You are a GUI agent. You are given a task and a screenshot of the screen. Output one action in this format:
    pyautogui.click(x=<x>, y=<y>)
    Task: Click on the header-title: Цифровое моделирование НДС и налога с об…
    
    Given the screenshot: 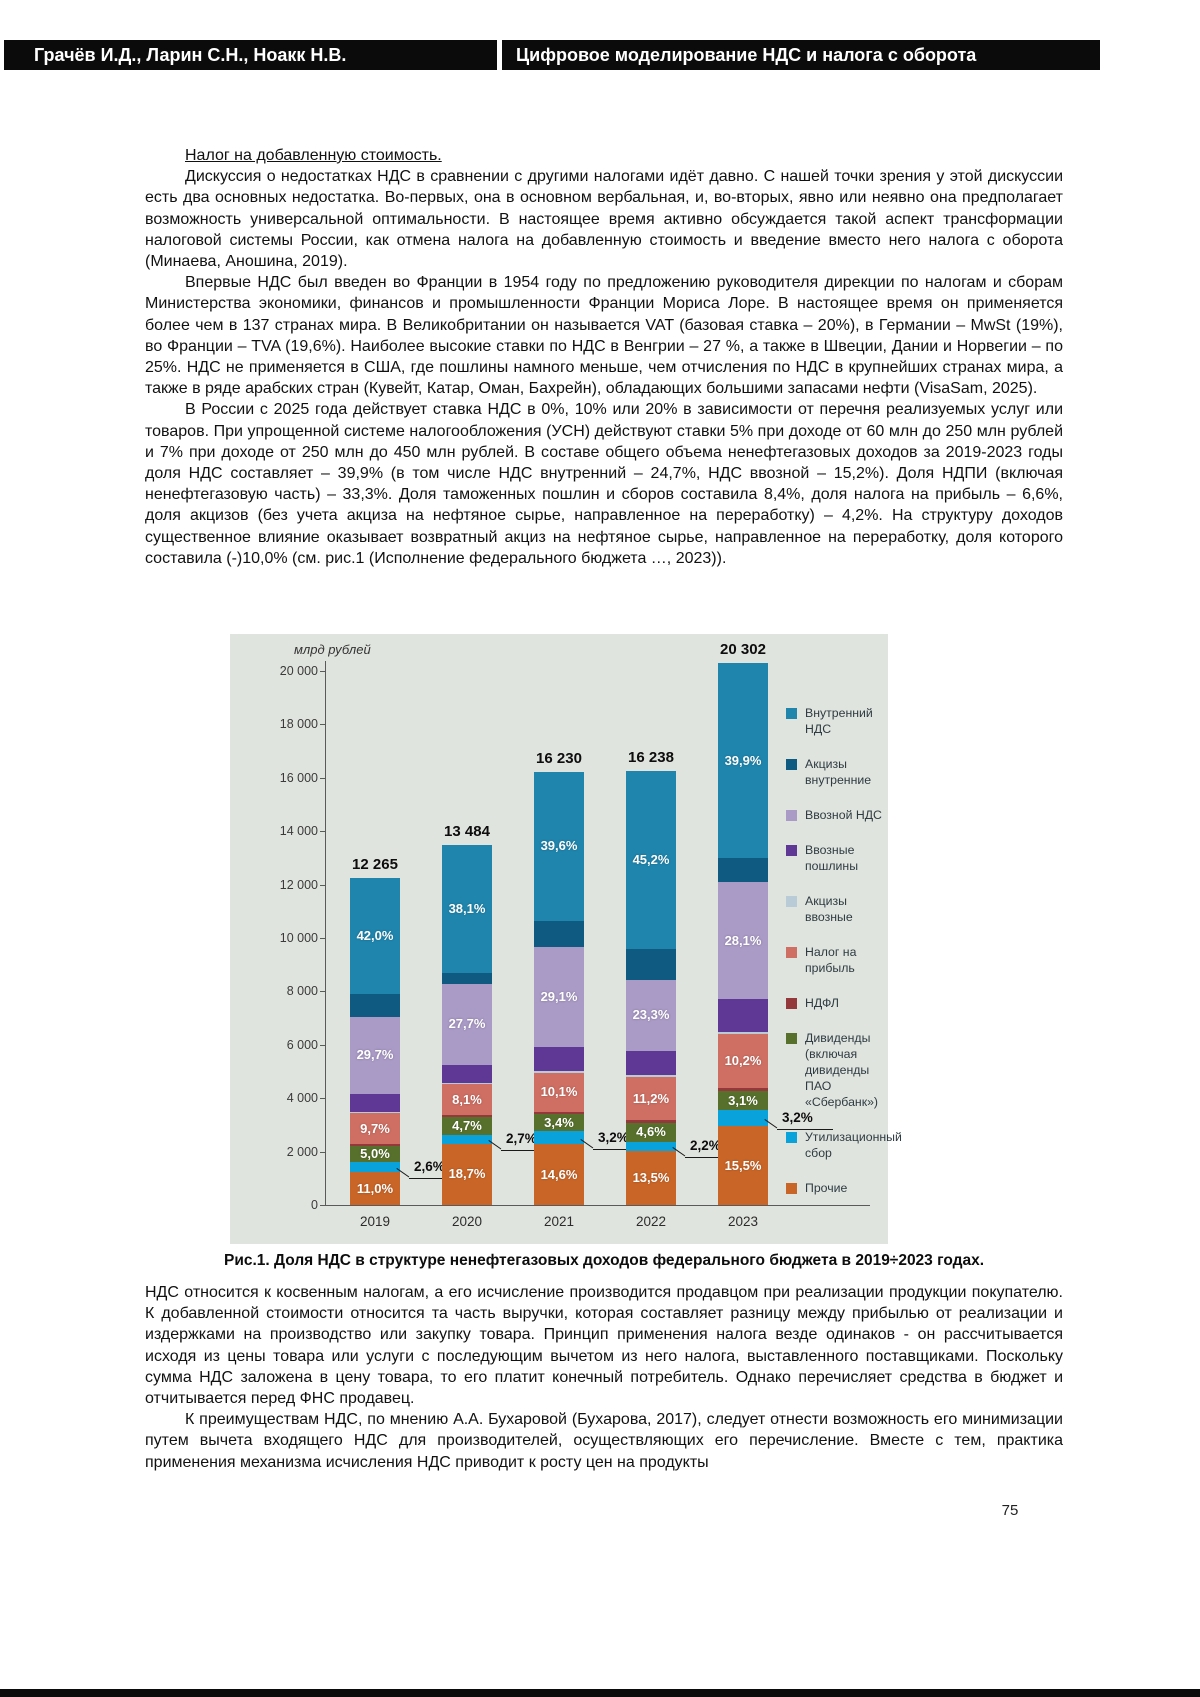 What is the action you would take?
    pyautogui.click(x=801, y=55)
    